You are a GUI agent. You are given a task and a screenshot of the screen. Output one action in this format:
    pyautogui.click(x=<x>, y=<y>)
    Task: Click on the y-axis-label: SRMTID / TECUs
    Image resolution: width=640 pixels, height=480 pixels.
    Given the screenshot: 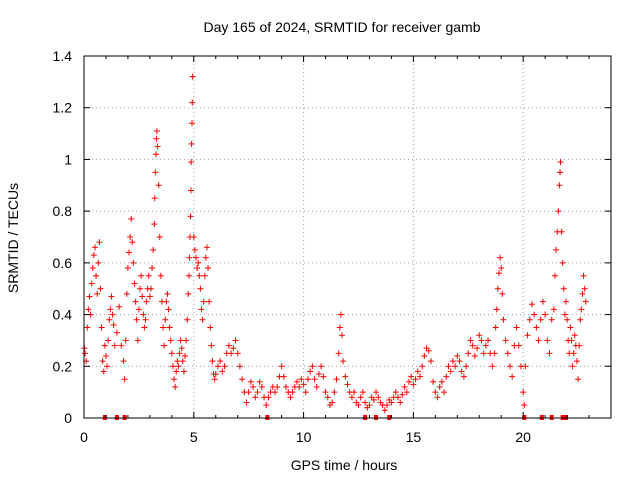 What is the action you would take?
    pyautogui.click(x=13, y=238)
    